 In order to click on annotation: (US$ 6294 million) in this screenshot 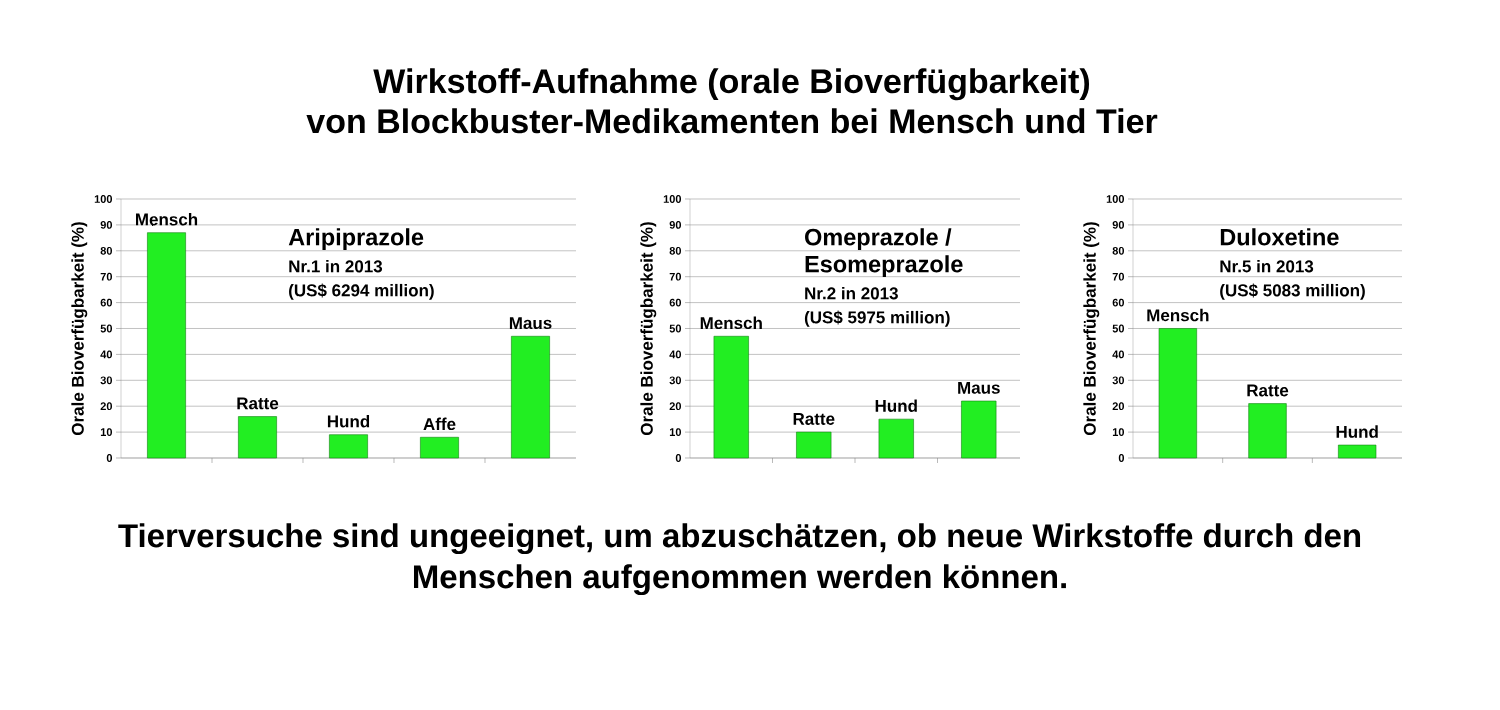, I will do `click(361, 291)`.